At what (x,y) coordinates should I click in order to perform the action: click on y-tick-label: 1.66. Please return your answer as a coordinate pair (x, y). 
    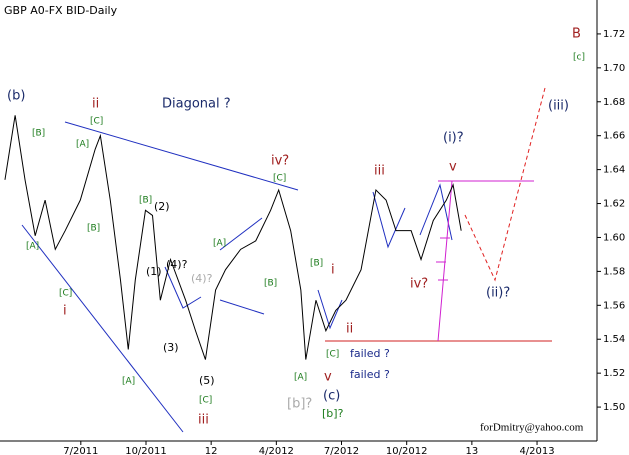
    Looking at the image, I should click on (614, 136).